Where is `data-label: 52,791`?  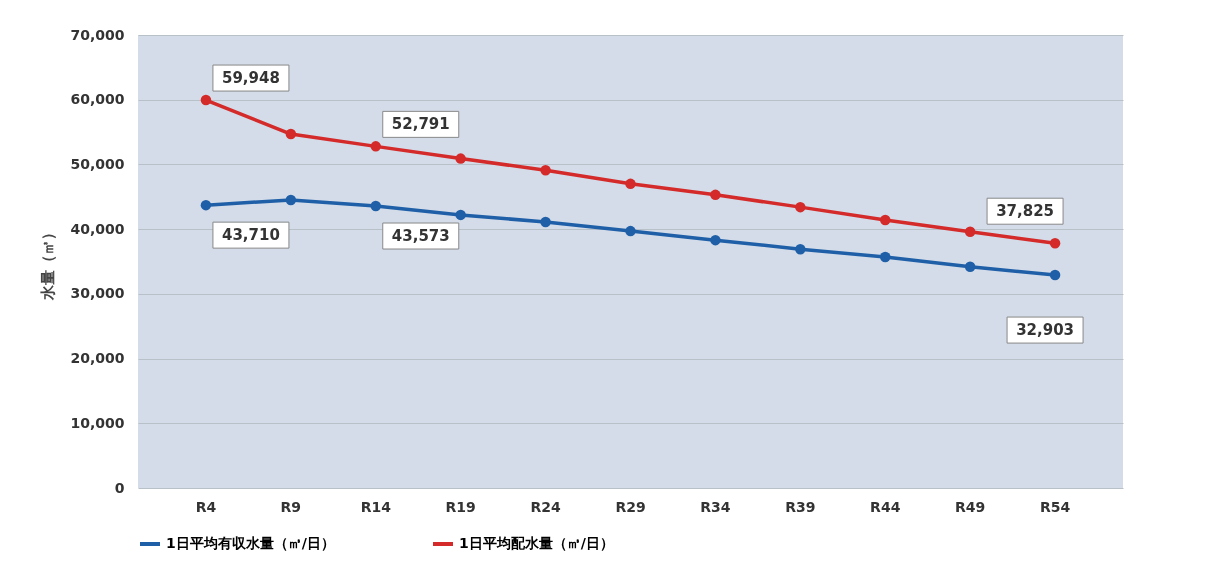
data-label: 52,791 is located at coordinates (420, 124).